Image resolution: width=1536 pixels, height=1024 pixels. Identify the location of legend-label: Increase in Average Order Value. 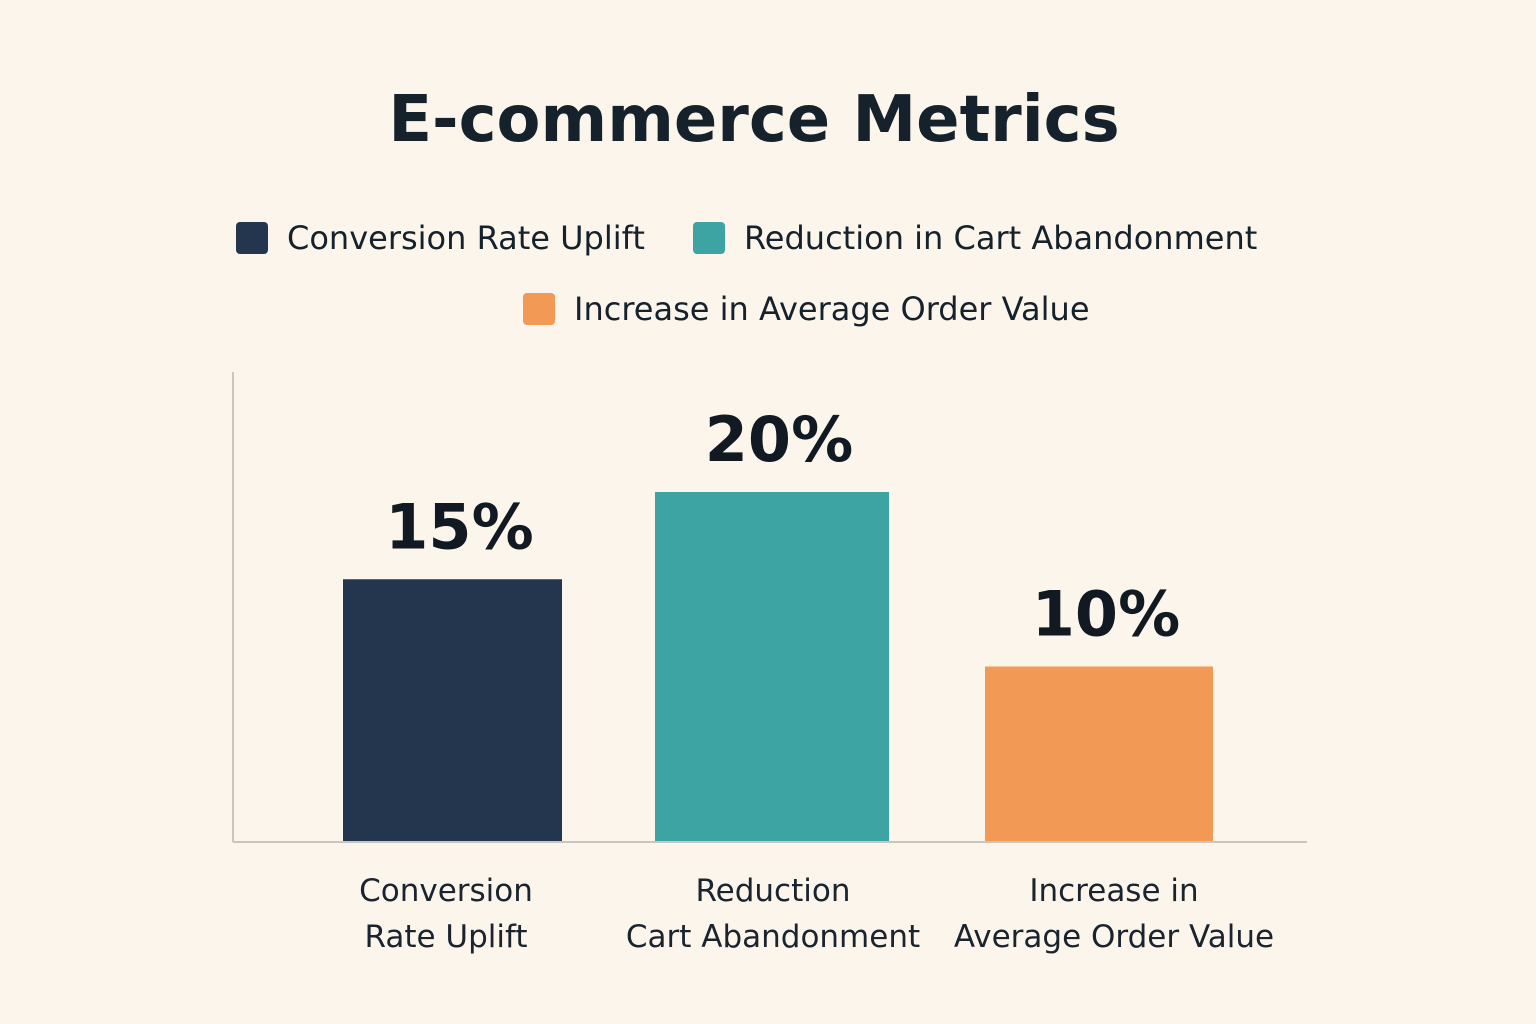
(832, 309).